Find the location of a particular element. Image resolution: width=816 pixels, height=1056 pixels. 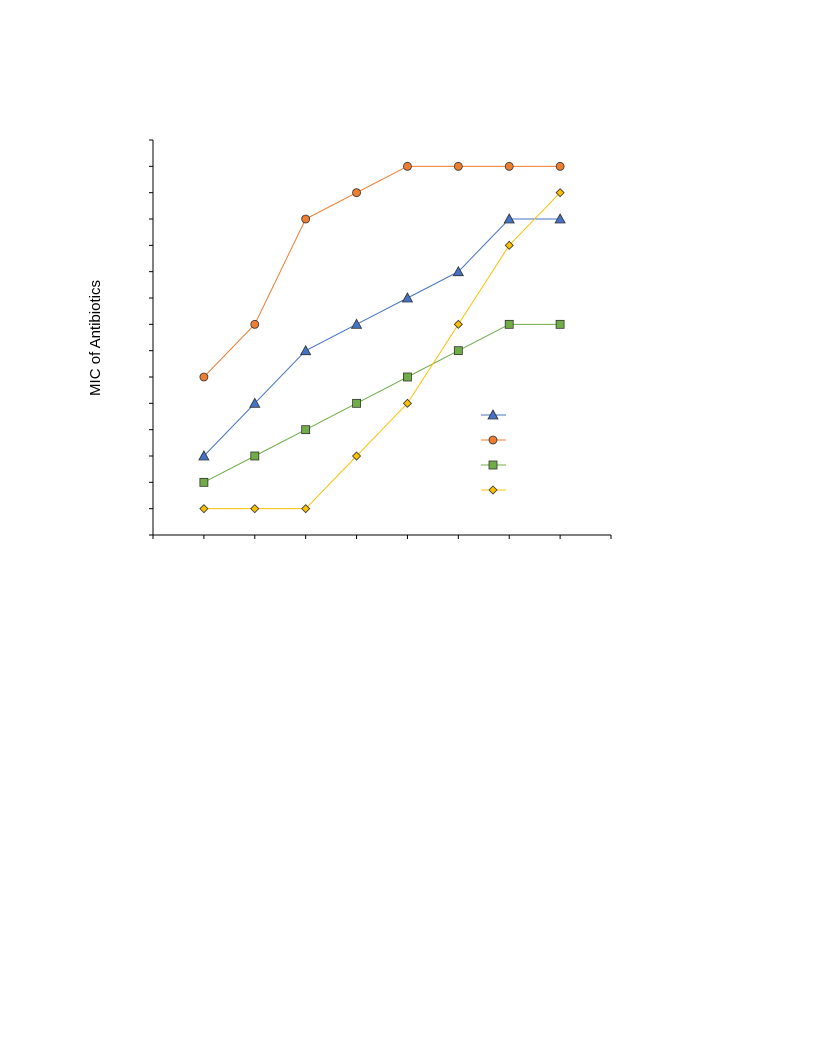

series-2-line is located at coordinates (382, 271).